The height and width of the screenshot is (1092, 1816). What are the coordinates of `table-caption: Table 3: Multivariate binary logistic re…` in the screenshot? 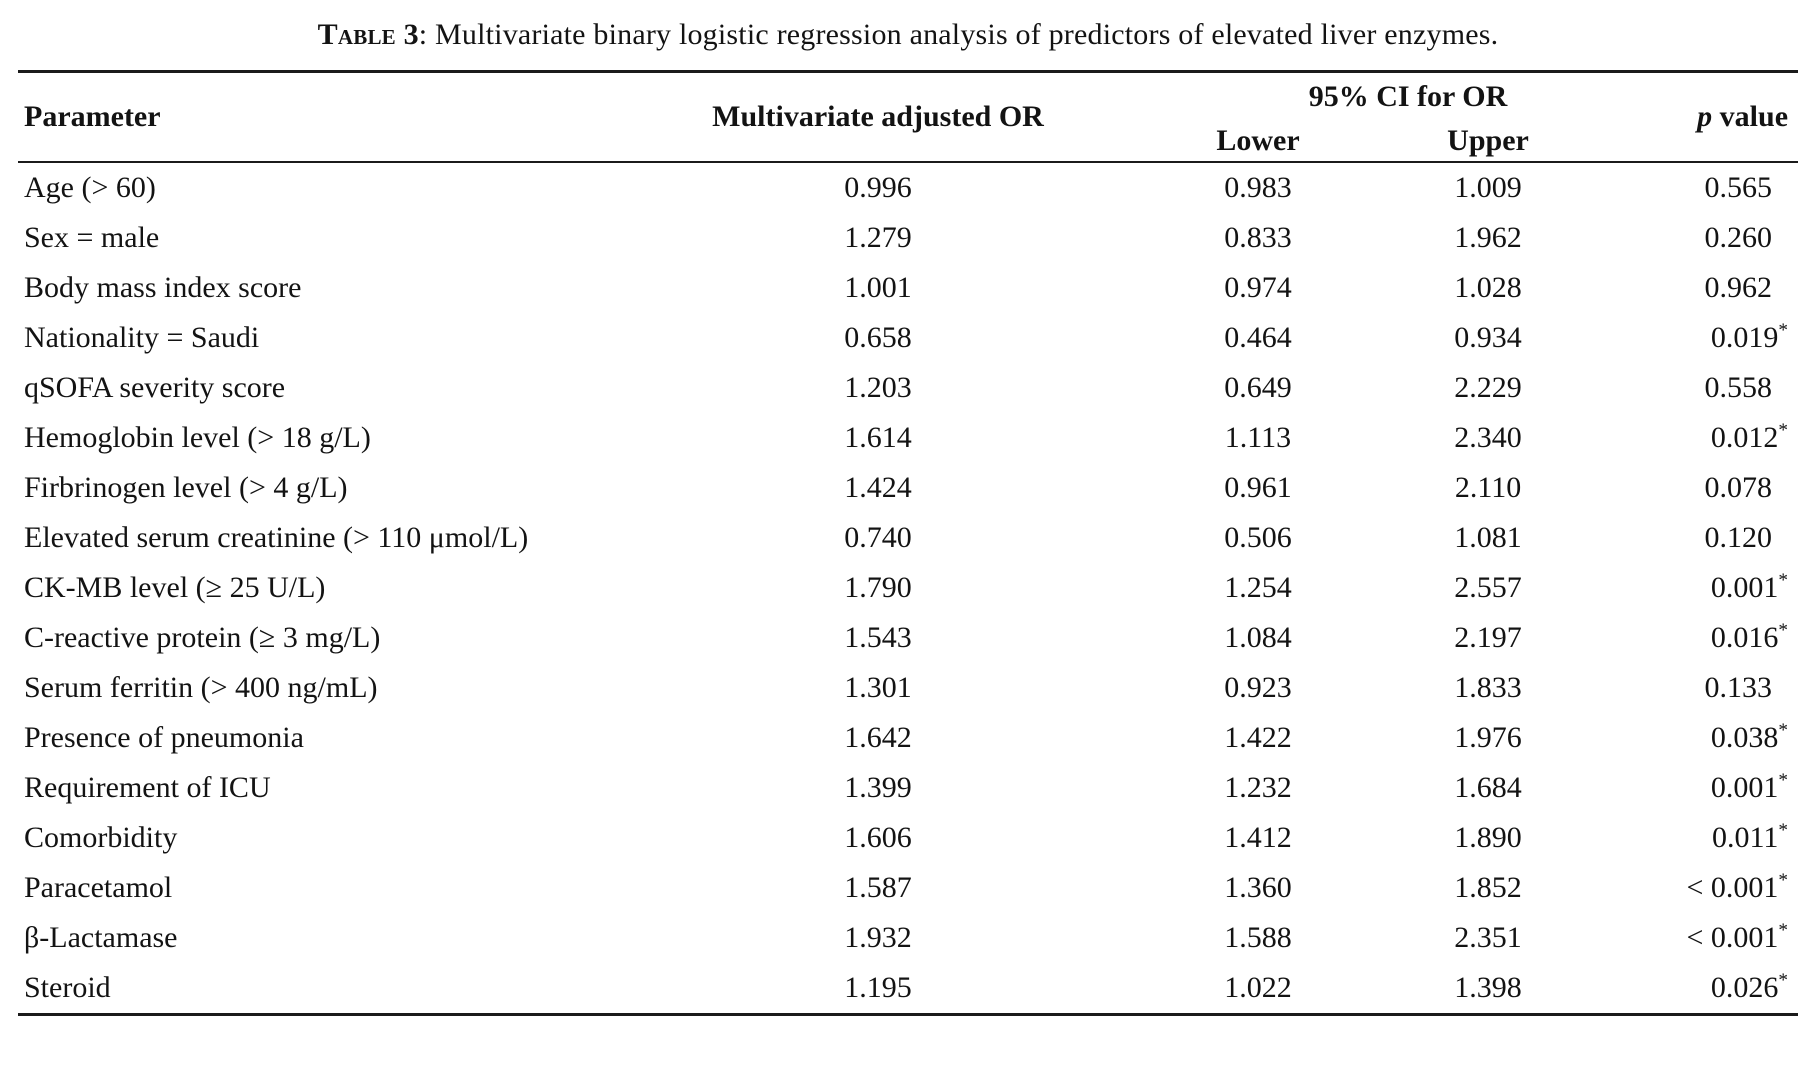 It's located at (908, 35).